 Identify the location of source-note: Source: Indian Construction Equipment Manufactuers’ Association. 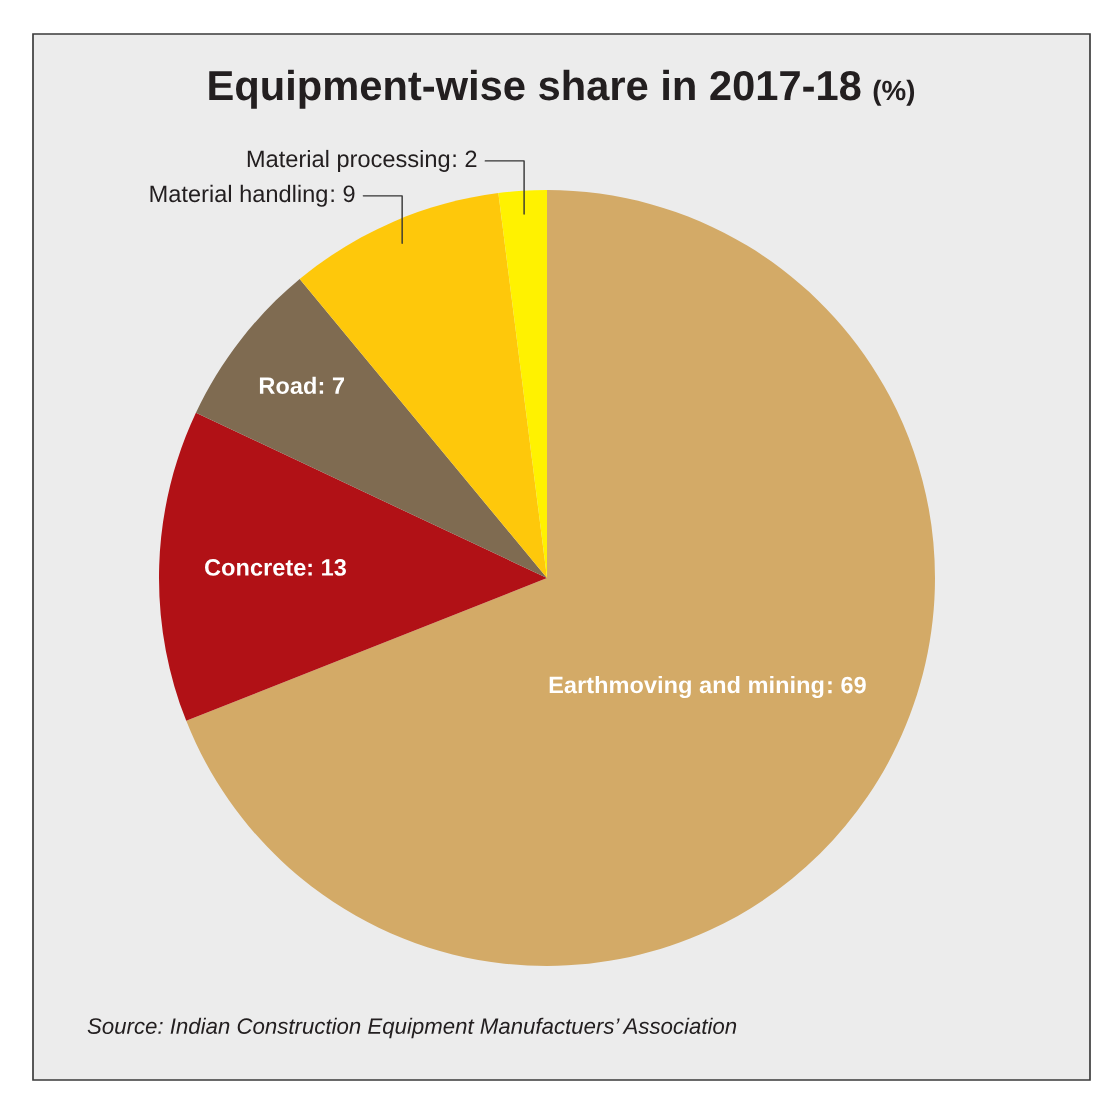
(412, 1028).